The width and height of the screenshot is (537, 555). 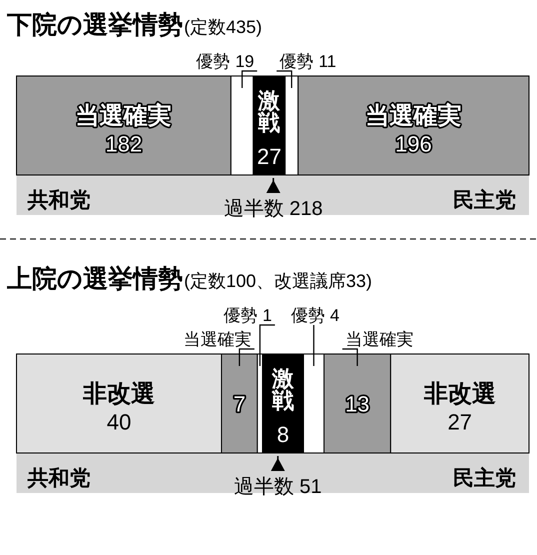 What do you see at coordinates (278, 281) in the screenshot?
I see `chart-subtitle: (定数100、改選議席33)` at bounding box center [278, 281].